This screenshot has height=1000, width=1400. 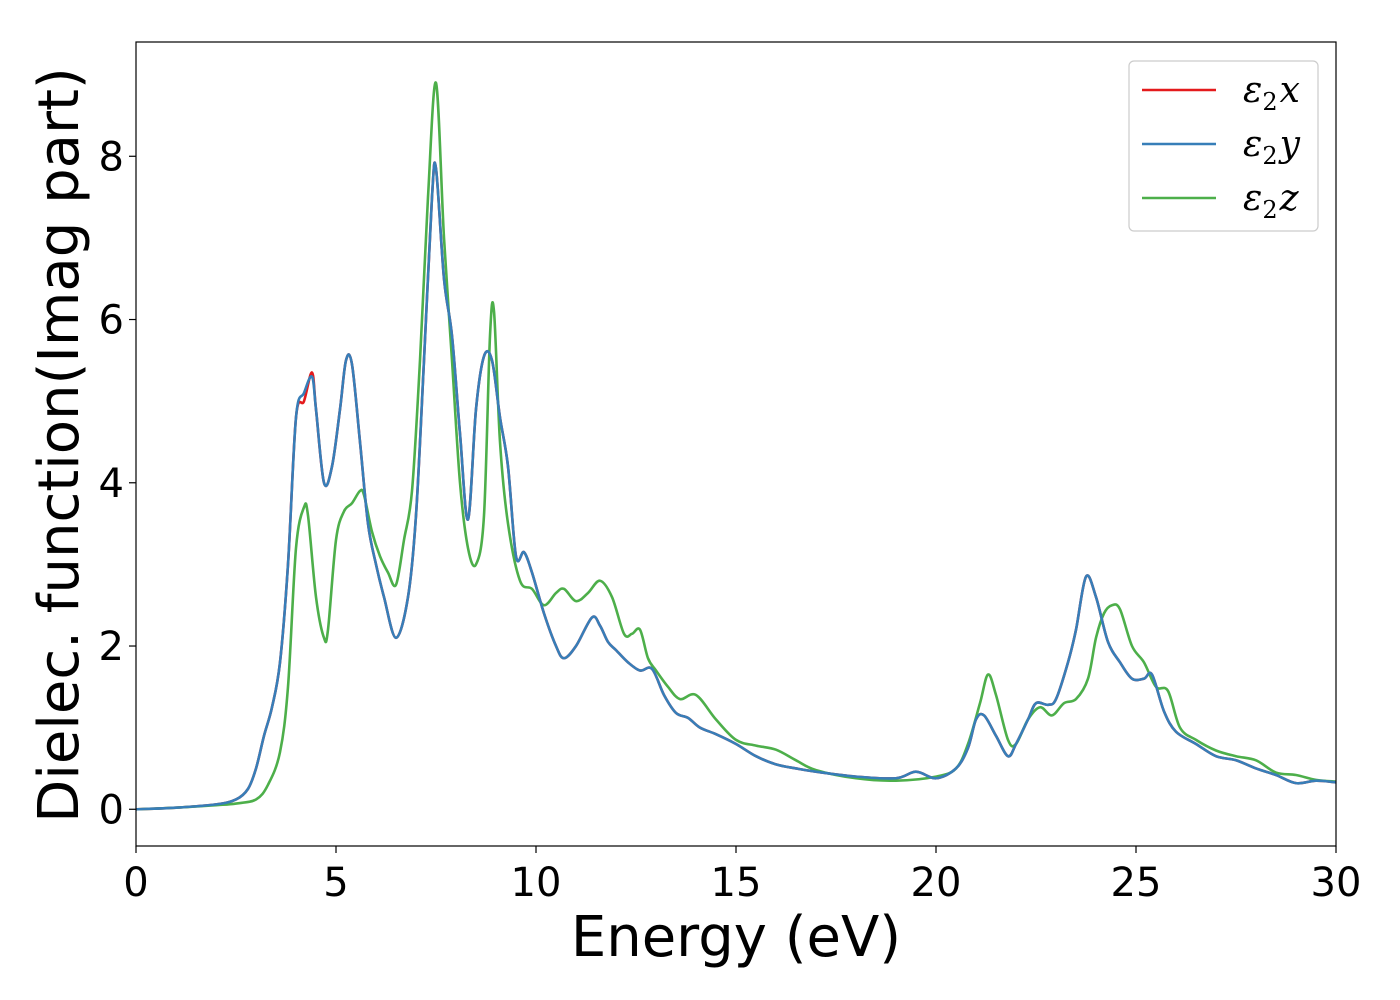 What do you see at coordinates (111, 647) in the screenshot?
I see `y-tick-label: 2` at bounding box center [111, 647].